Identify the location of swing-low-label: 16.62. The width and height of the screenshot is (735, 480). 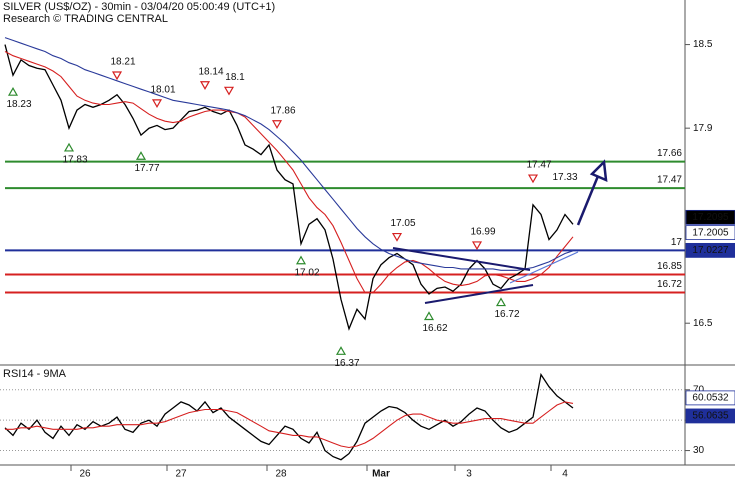
(434, 328).